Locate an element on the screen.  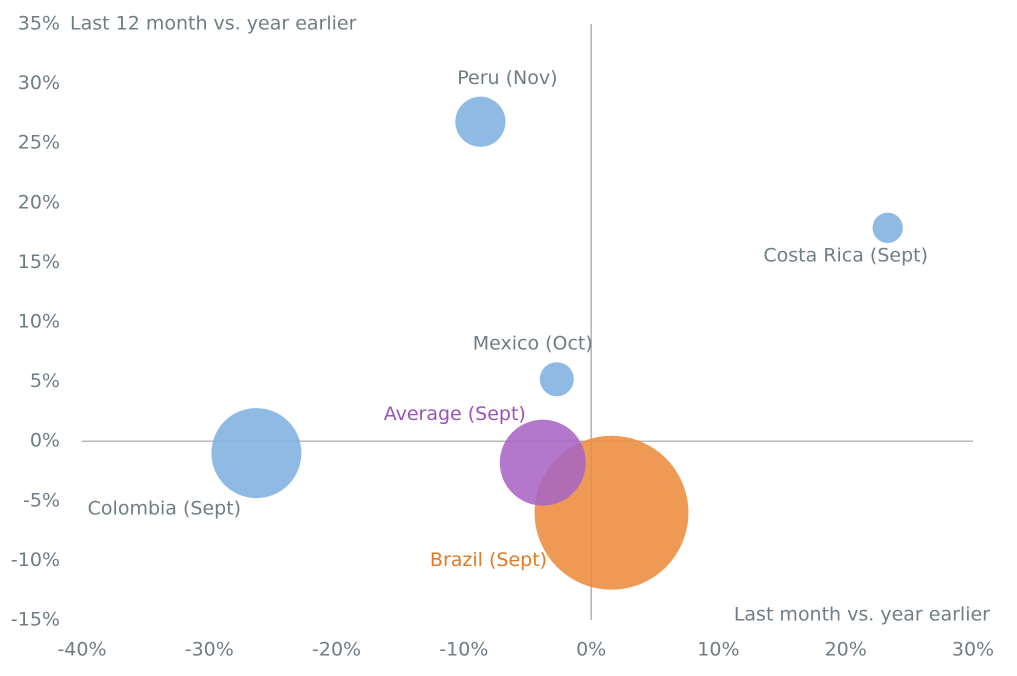
y-tick-label: 30% is located at coordinates (39, 83).